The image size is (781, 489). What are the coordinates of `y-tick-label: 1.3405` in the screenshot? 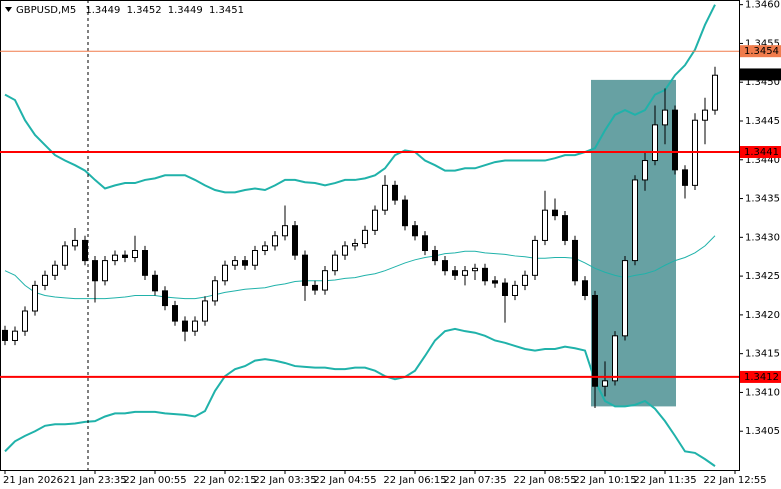 It's located at (762, 431).